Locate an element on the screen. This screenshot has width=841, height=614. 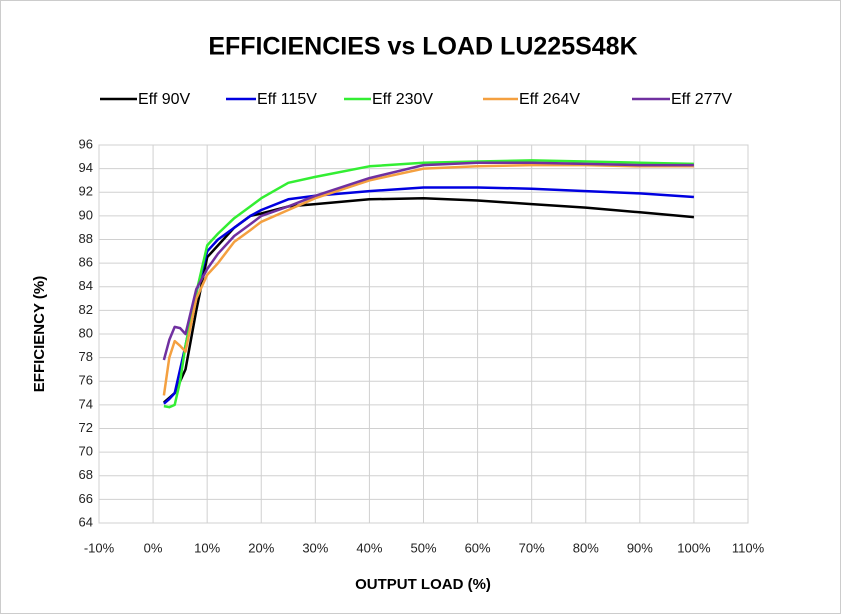
y-tick-label: 68 is located at coordinates (86, 474).